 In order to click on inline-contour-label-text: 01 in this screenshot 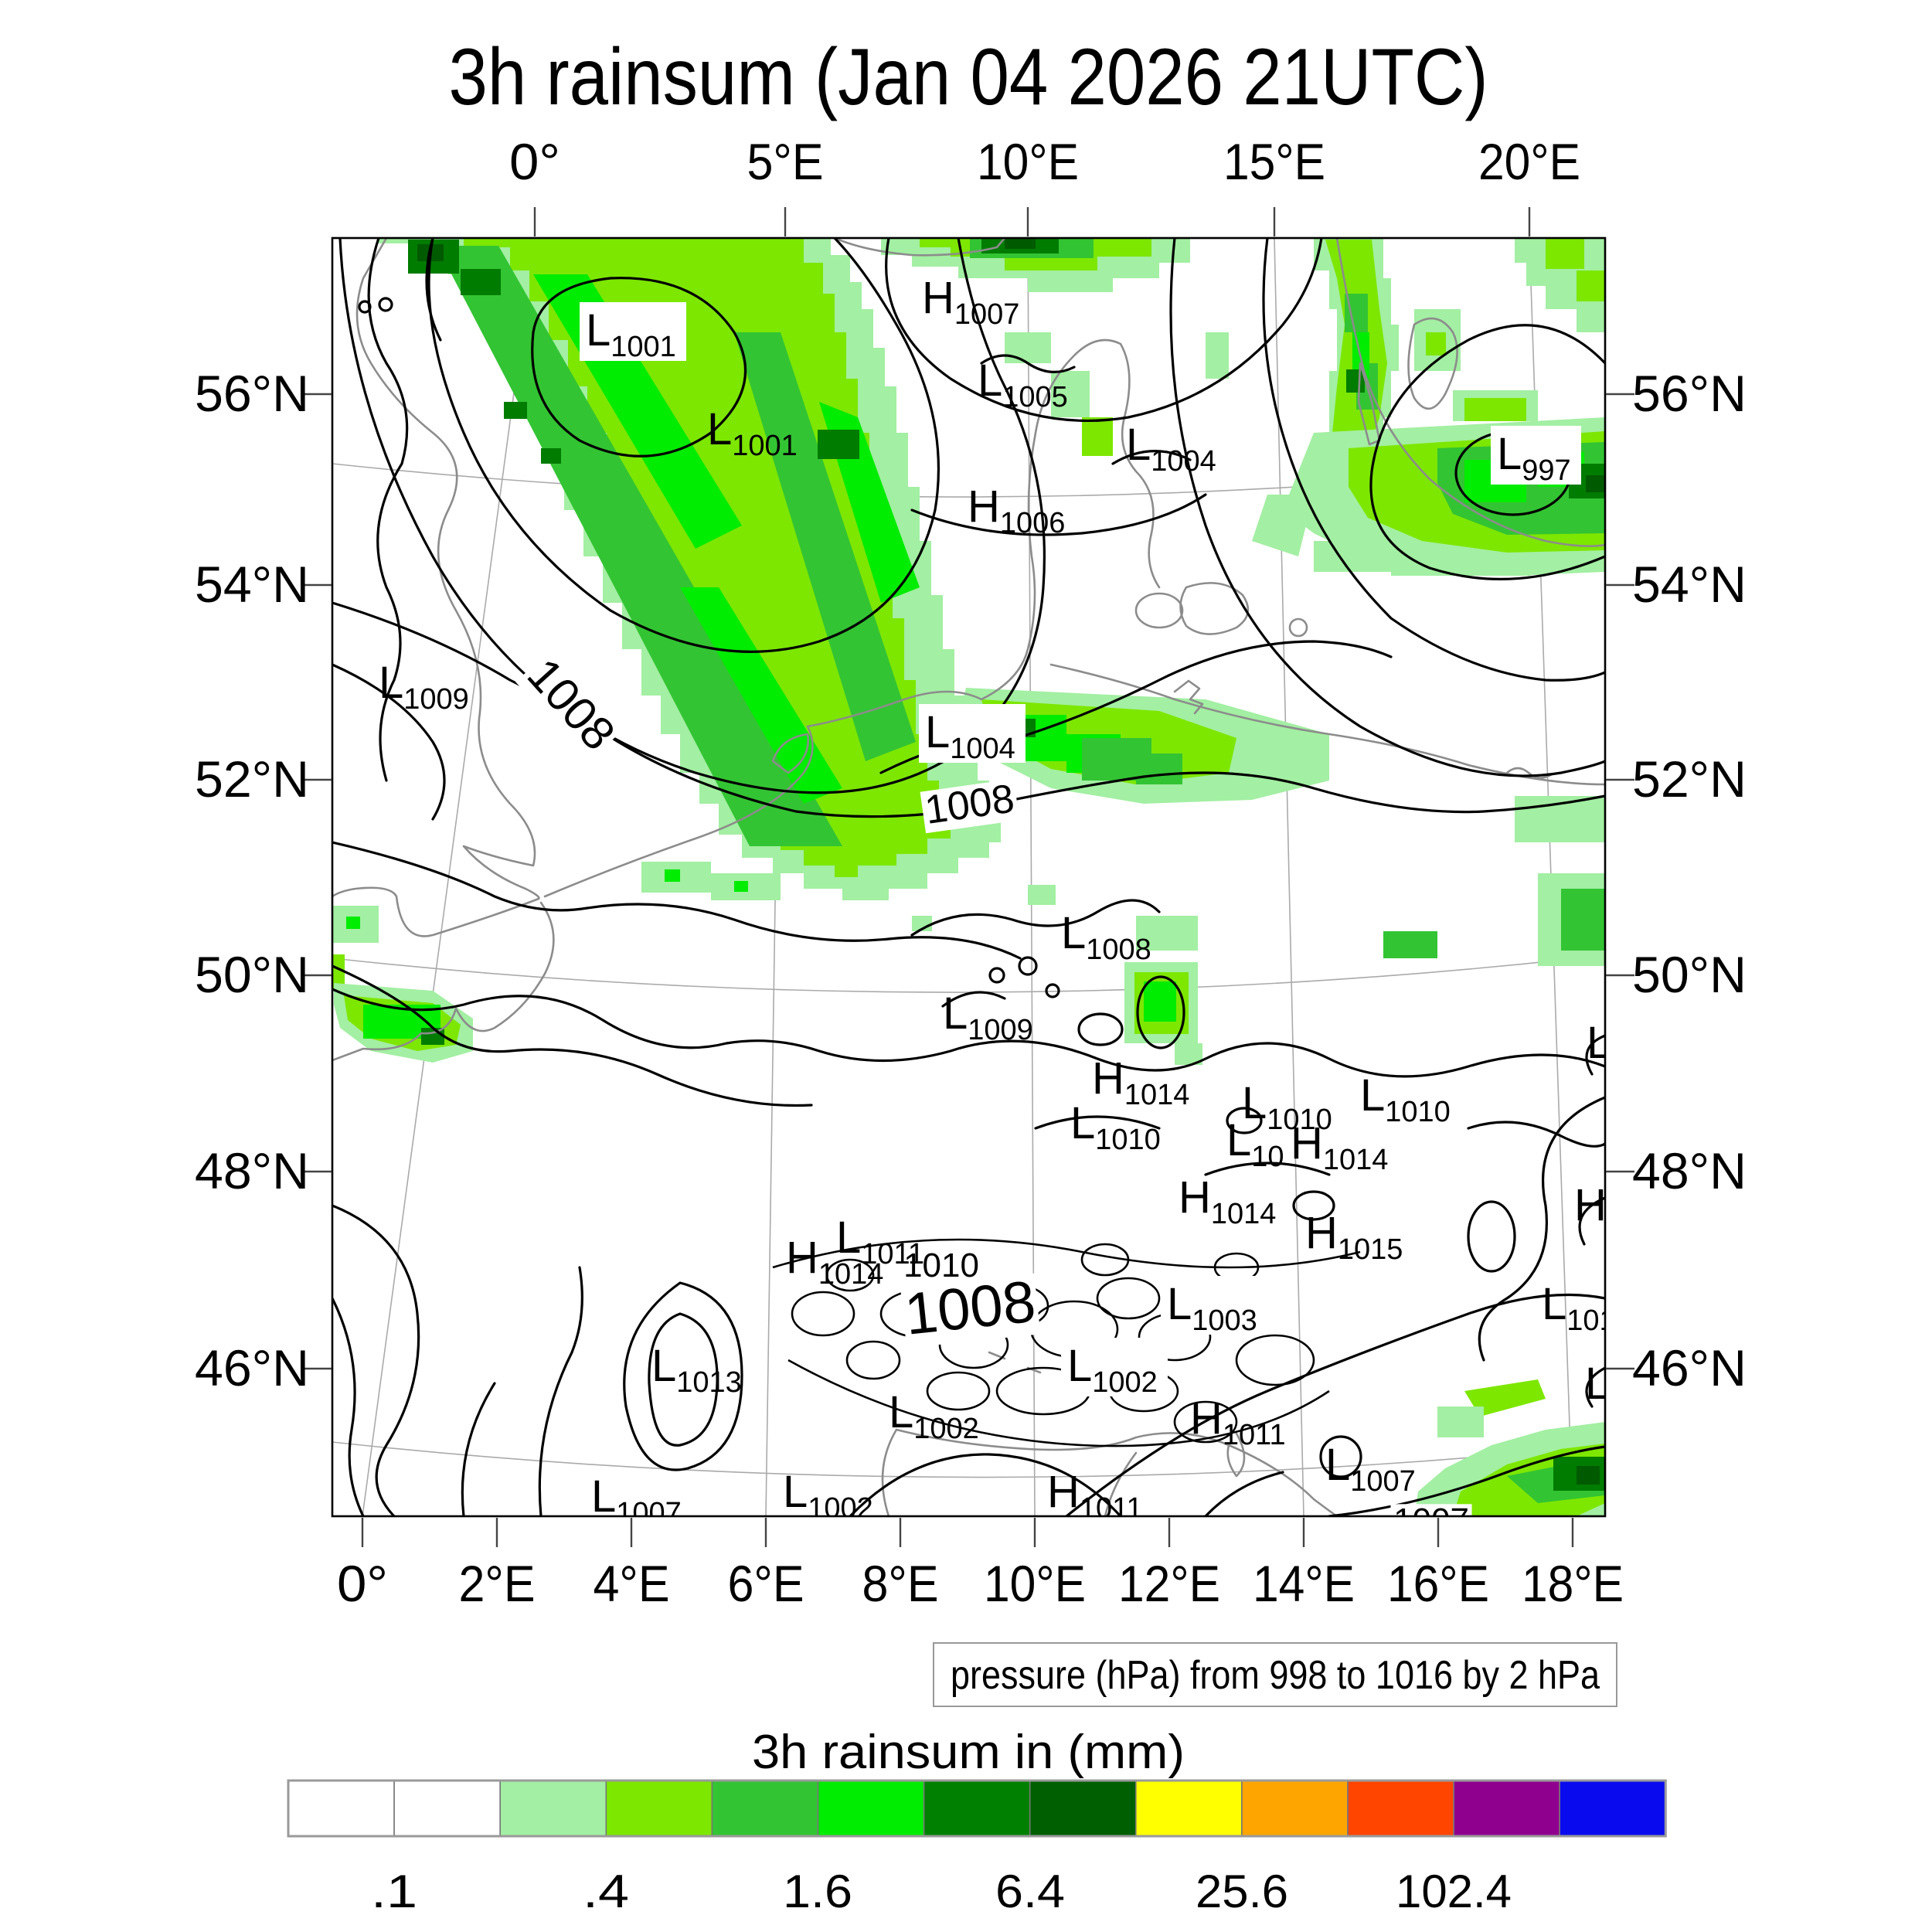, I will do `click(1622, 1316)`.